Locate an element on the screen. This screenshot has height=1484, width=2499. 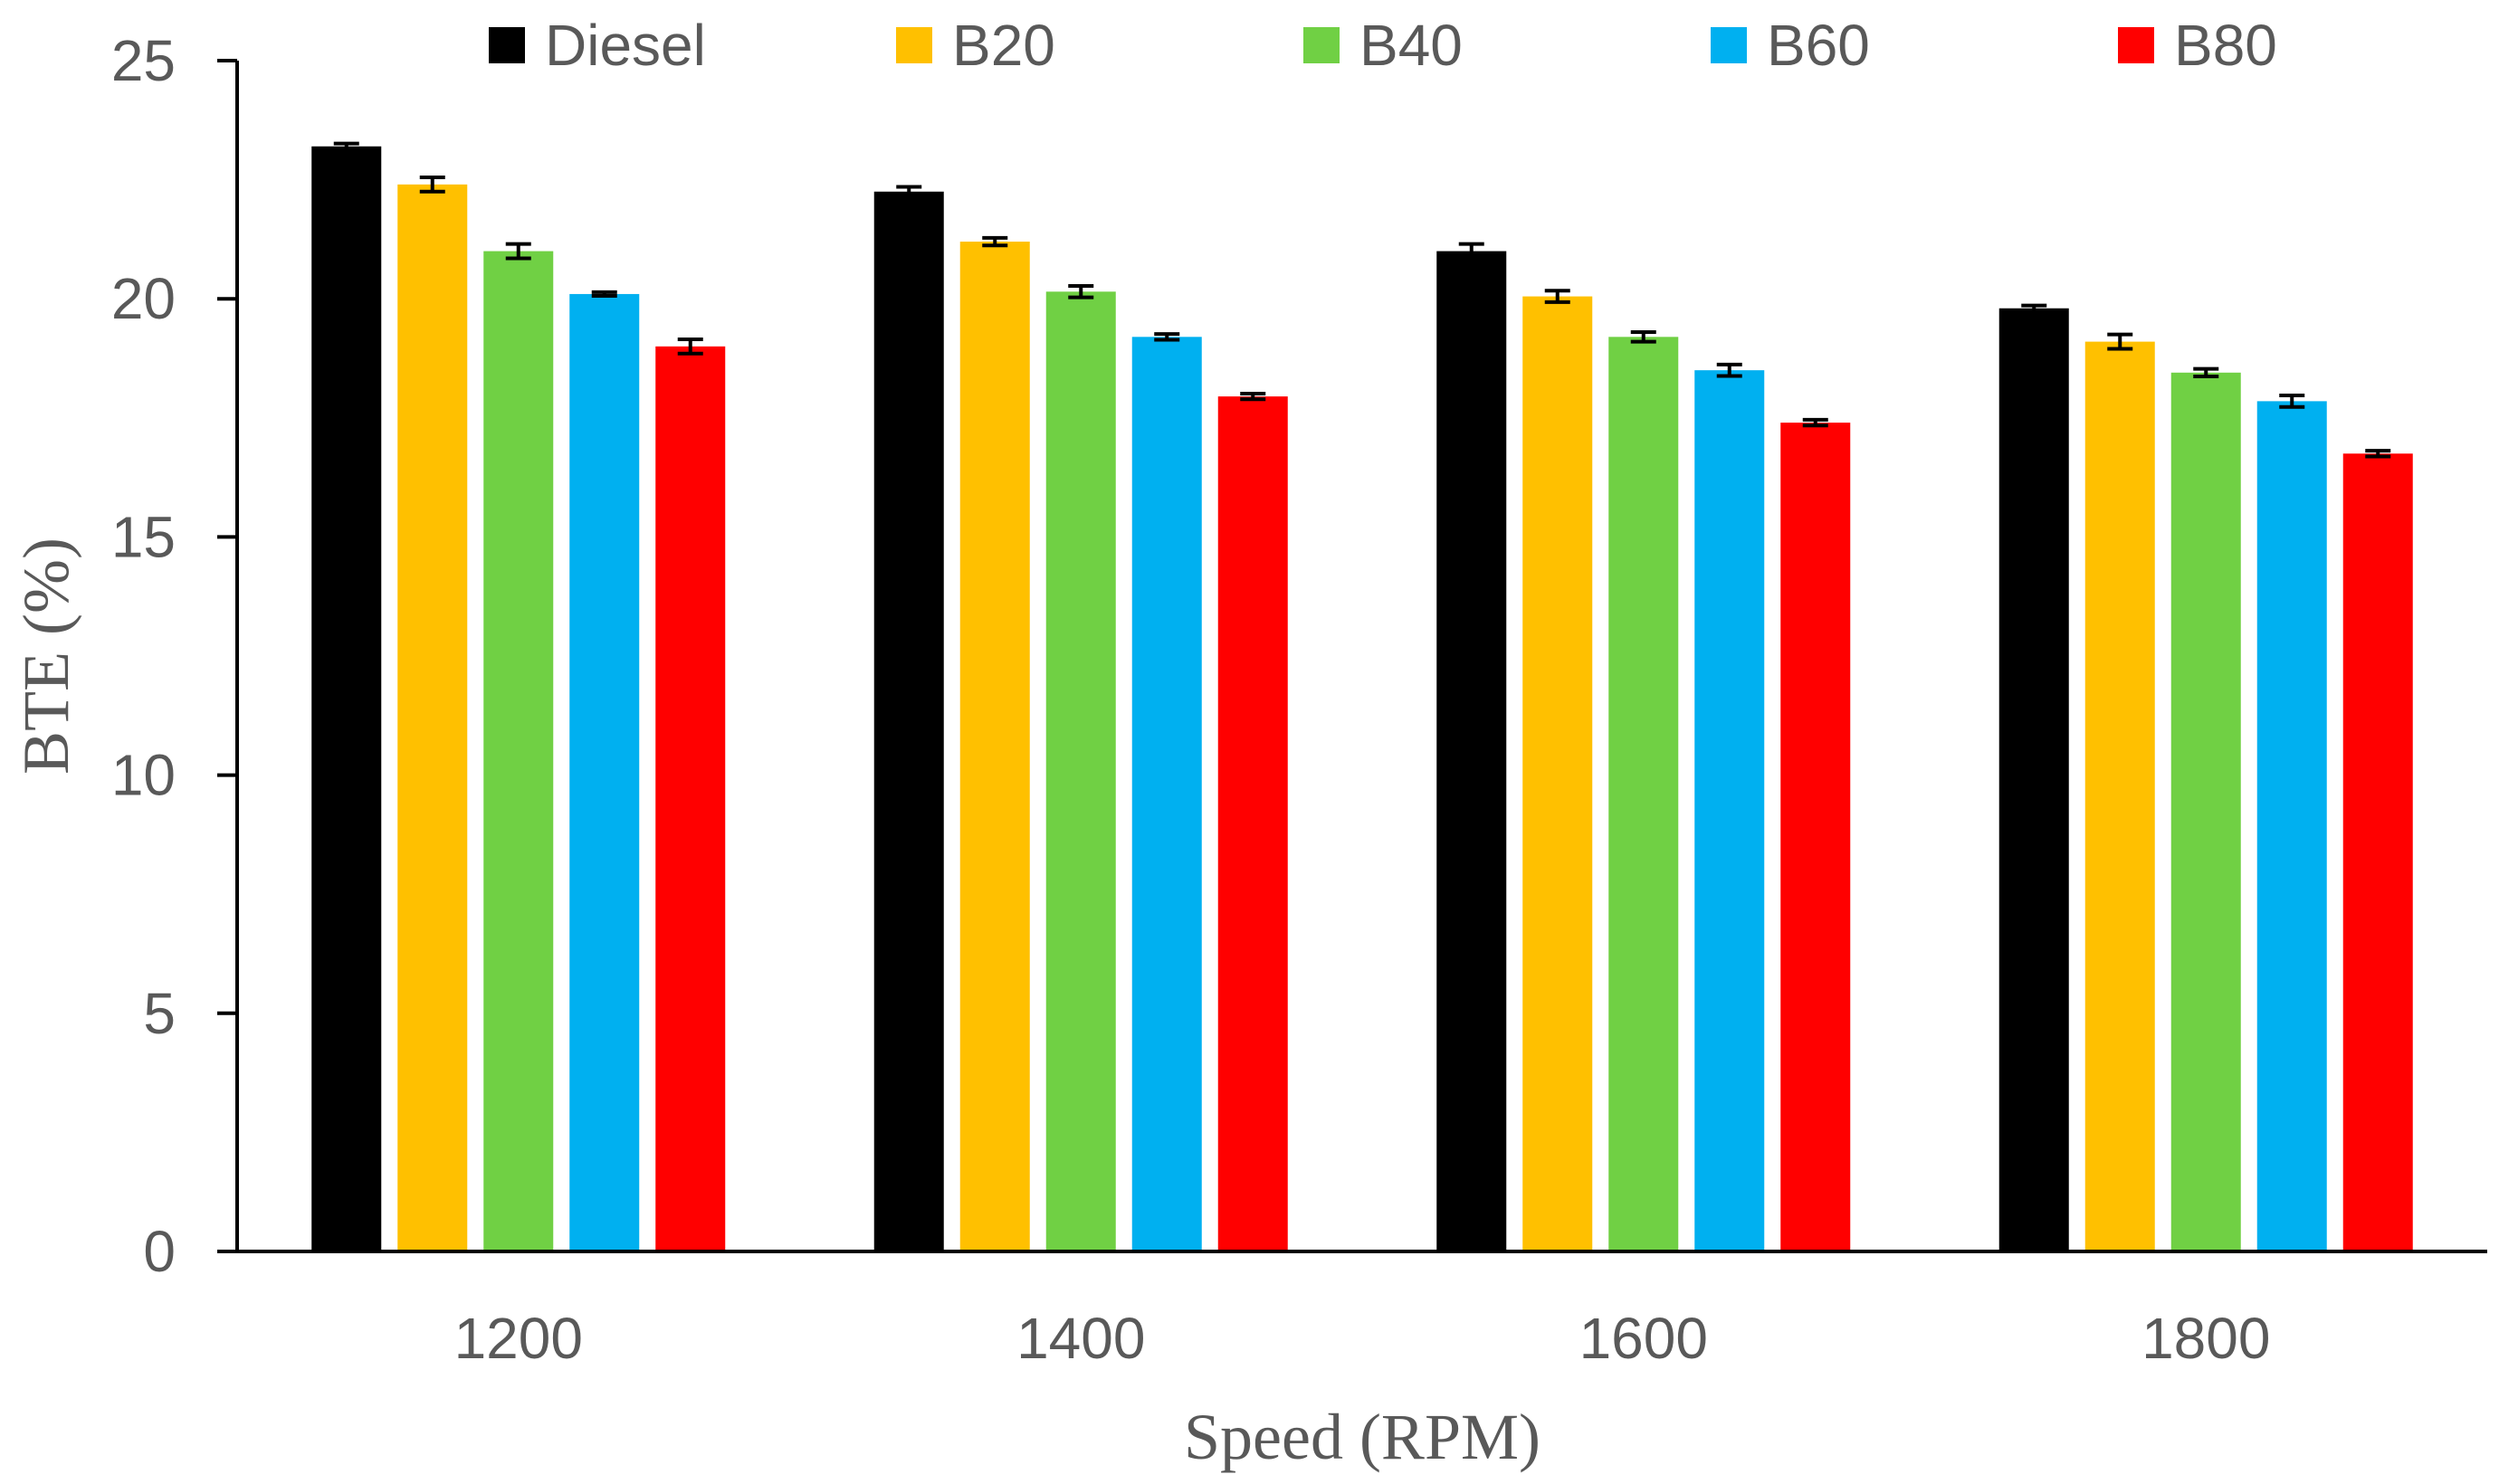
x-tick-label: 1200 is located at coordinates (518, 1338).